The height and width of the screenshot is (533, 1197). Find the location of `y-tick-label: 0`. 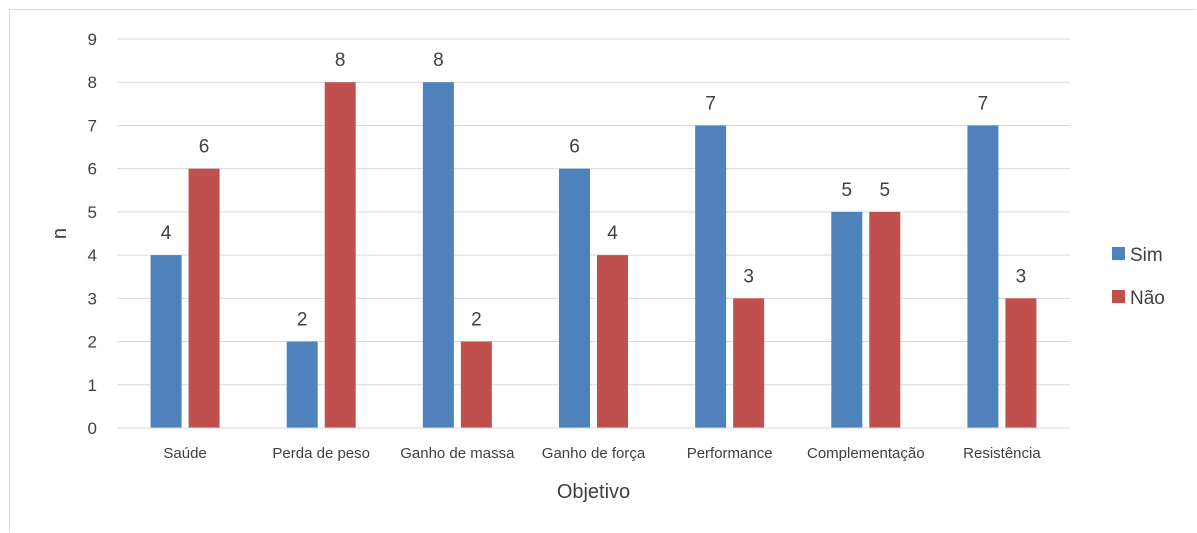

y-tick-label: 0 is located at coordinates (92, 428).